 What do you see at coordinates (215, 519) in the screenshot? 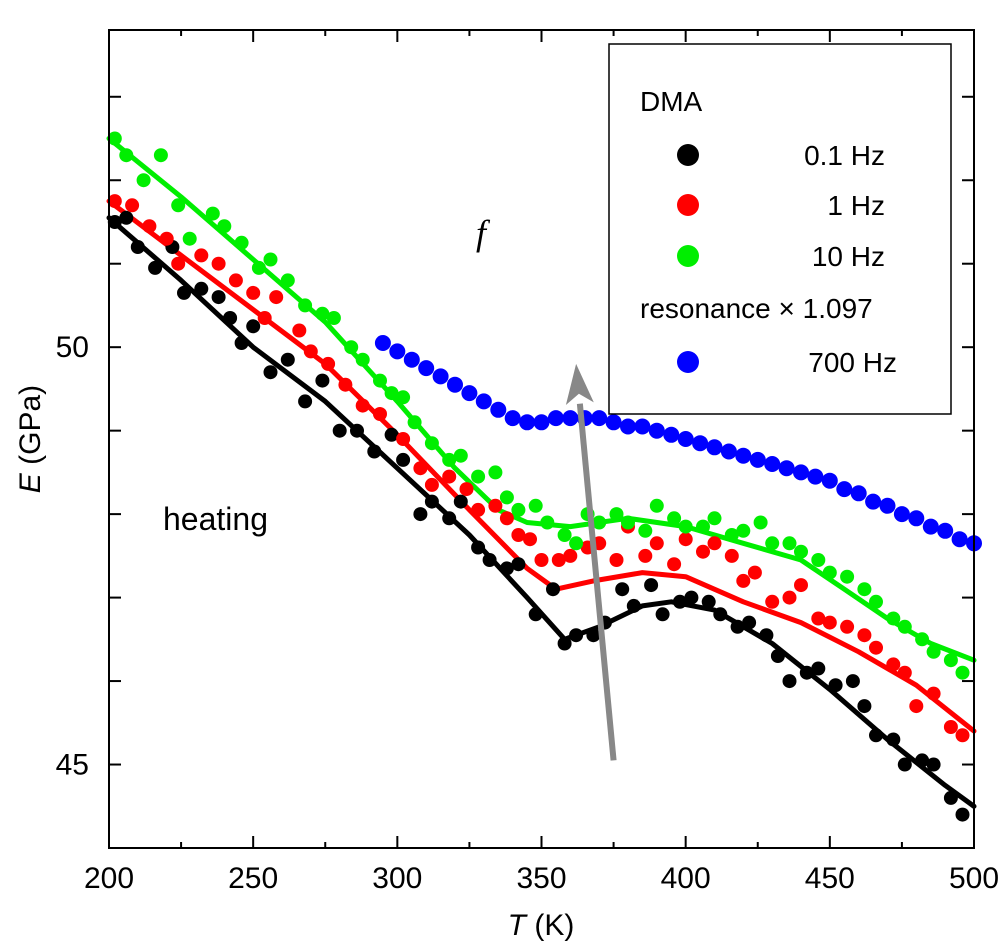
I see `heating-label: heating` at bounding box center [215, 519].